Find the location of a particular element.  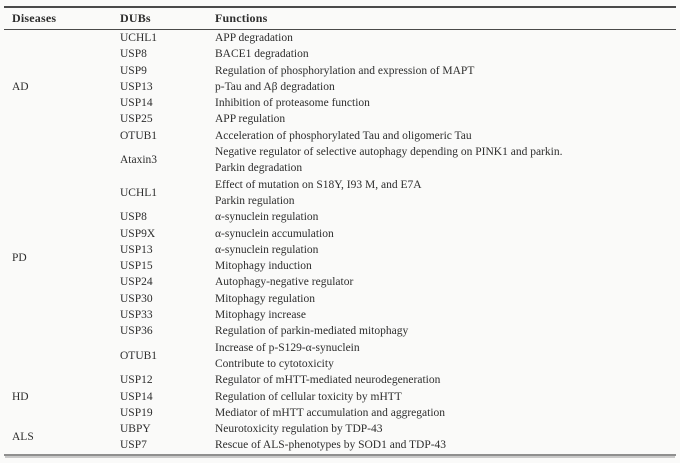

function-line: Mitophagy regulation is located at coordinates (265, 298).